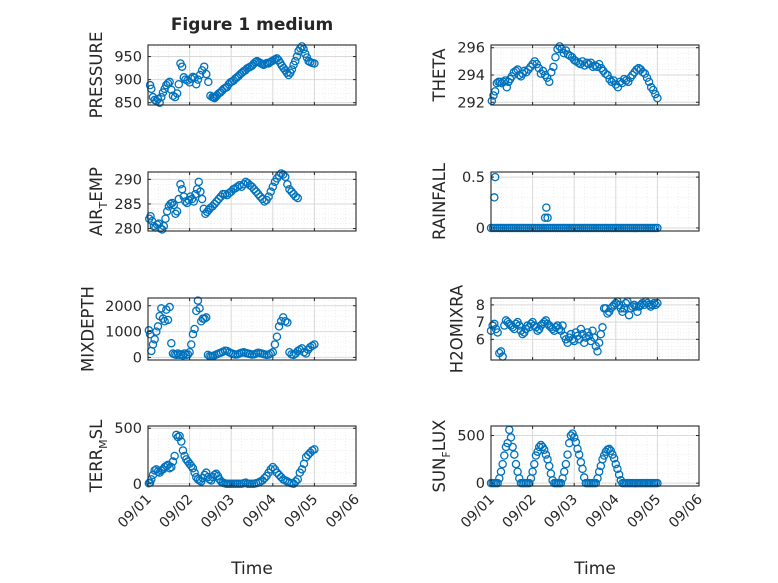 This screenshot has width=778, height=583. I want to click on theta-y-tick-label: 294, so click(471, 76).